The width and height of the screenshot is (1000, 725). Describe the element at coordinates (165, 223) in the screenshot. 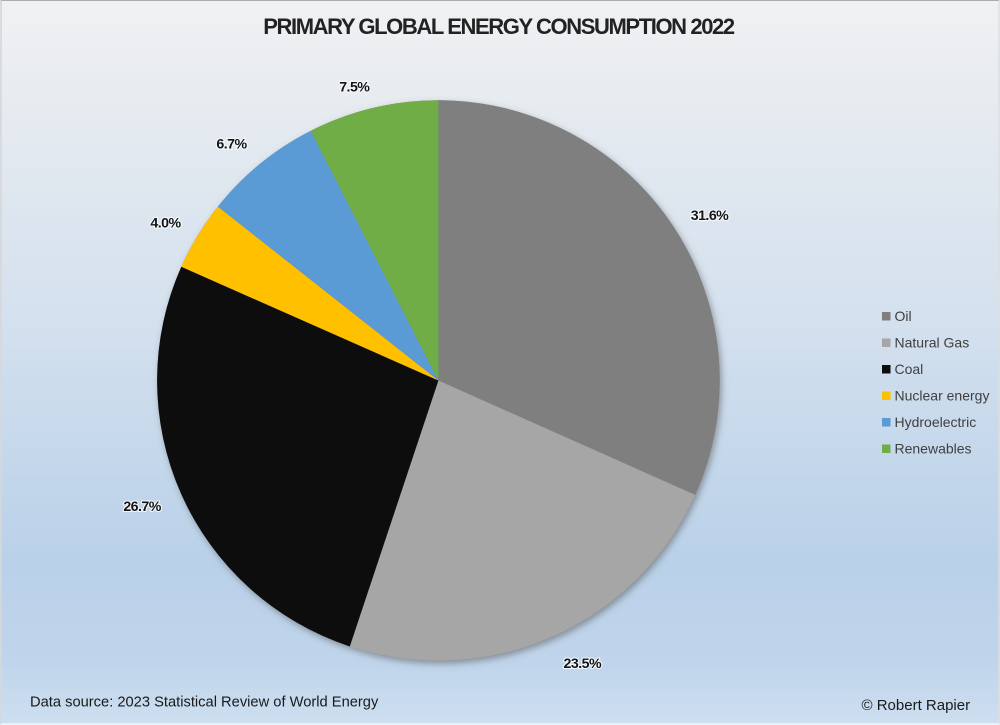

I see `svg-text: 4.0%` at that location.